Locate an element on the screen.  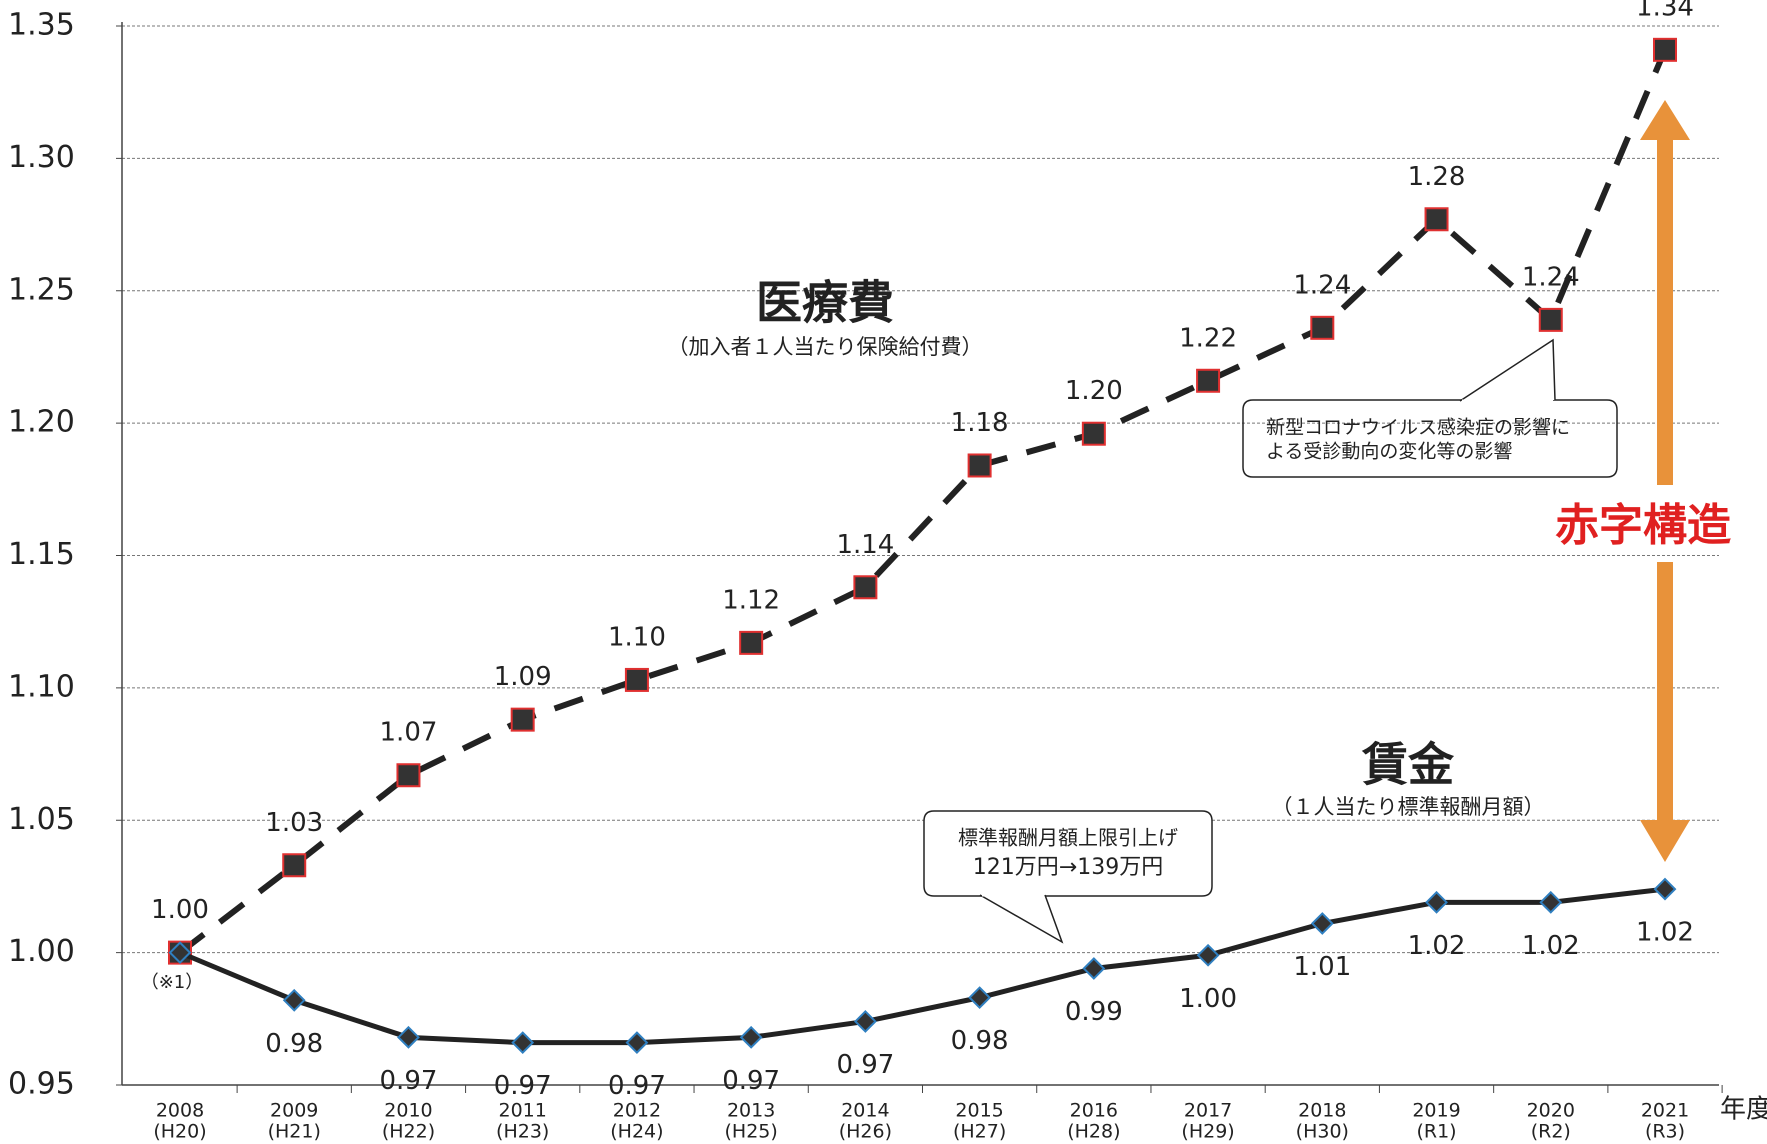
data-label: 1.28 is located at coordinates (1437, 177).